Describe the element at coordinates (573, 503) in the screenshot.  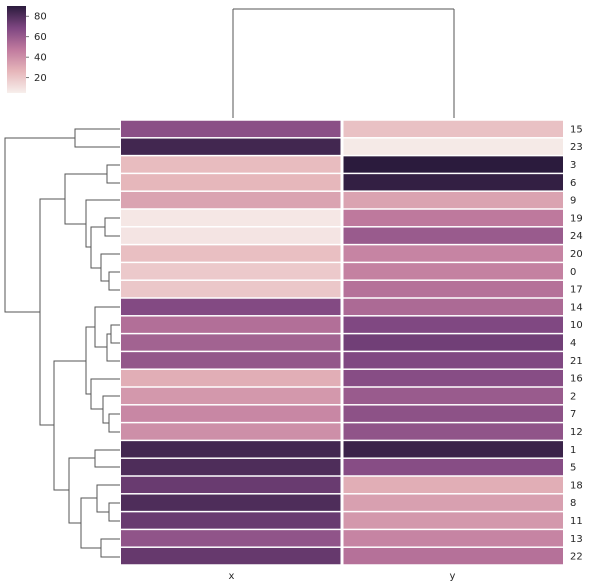
I see `row-label: 8` at that location.